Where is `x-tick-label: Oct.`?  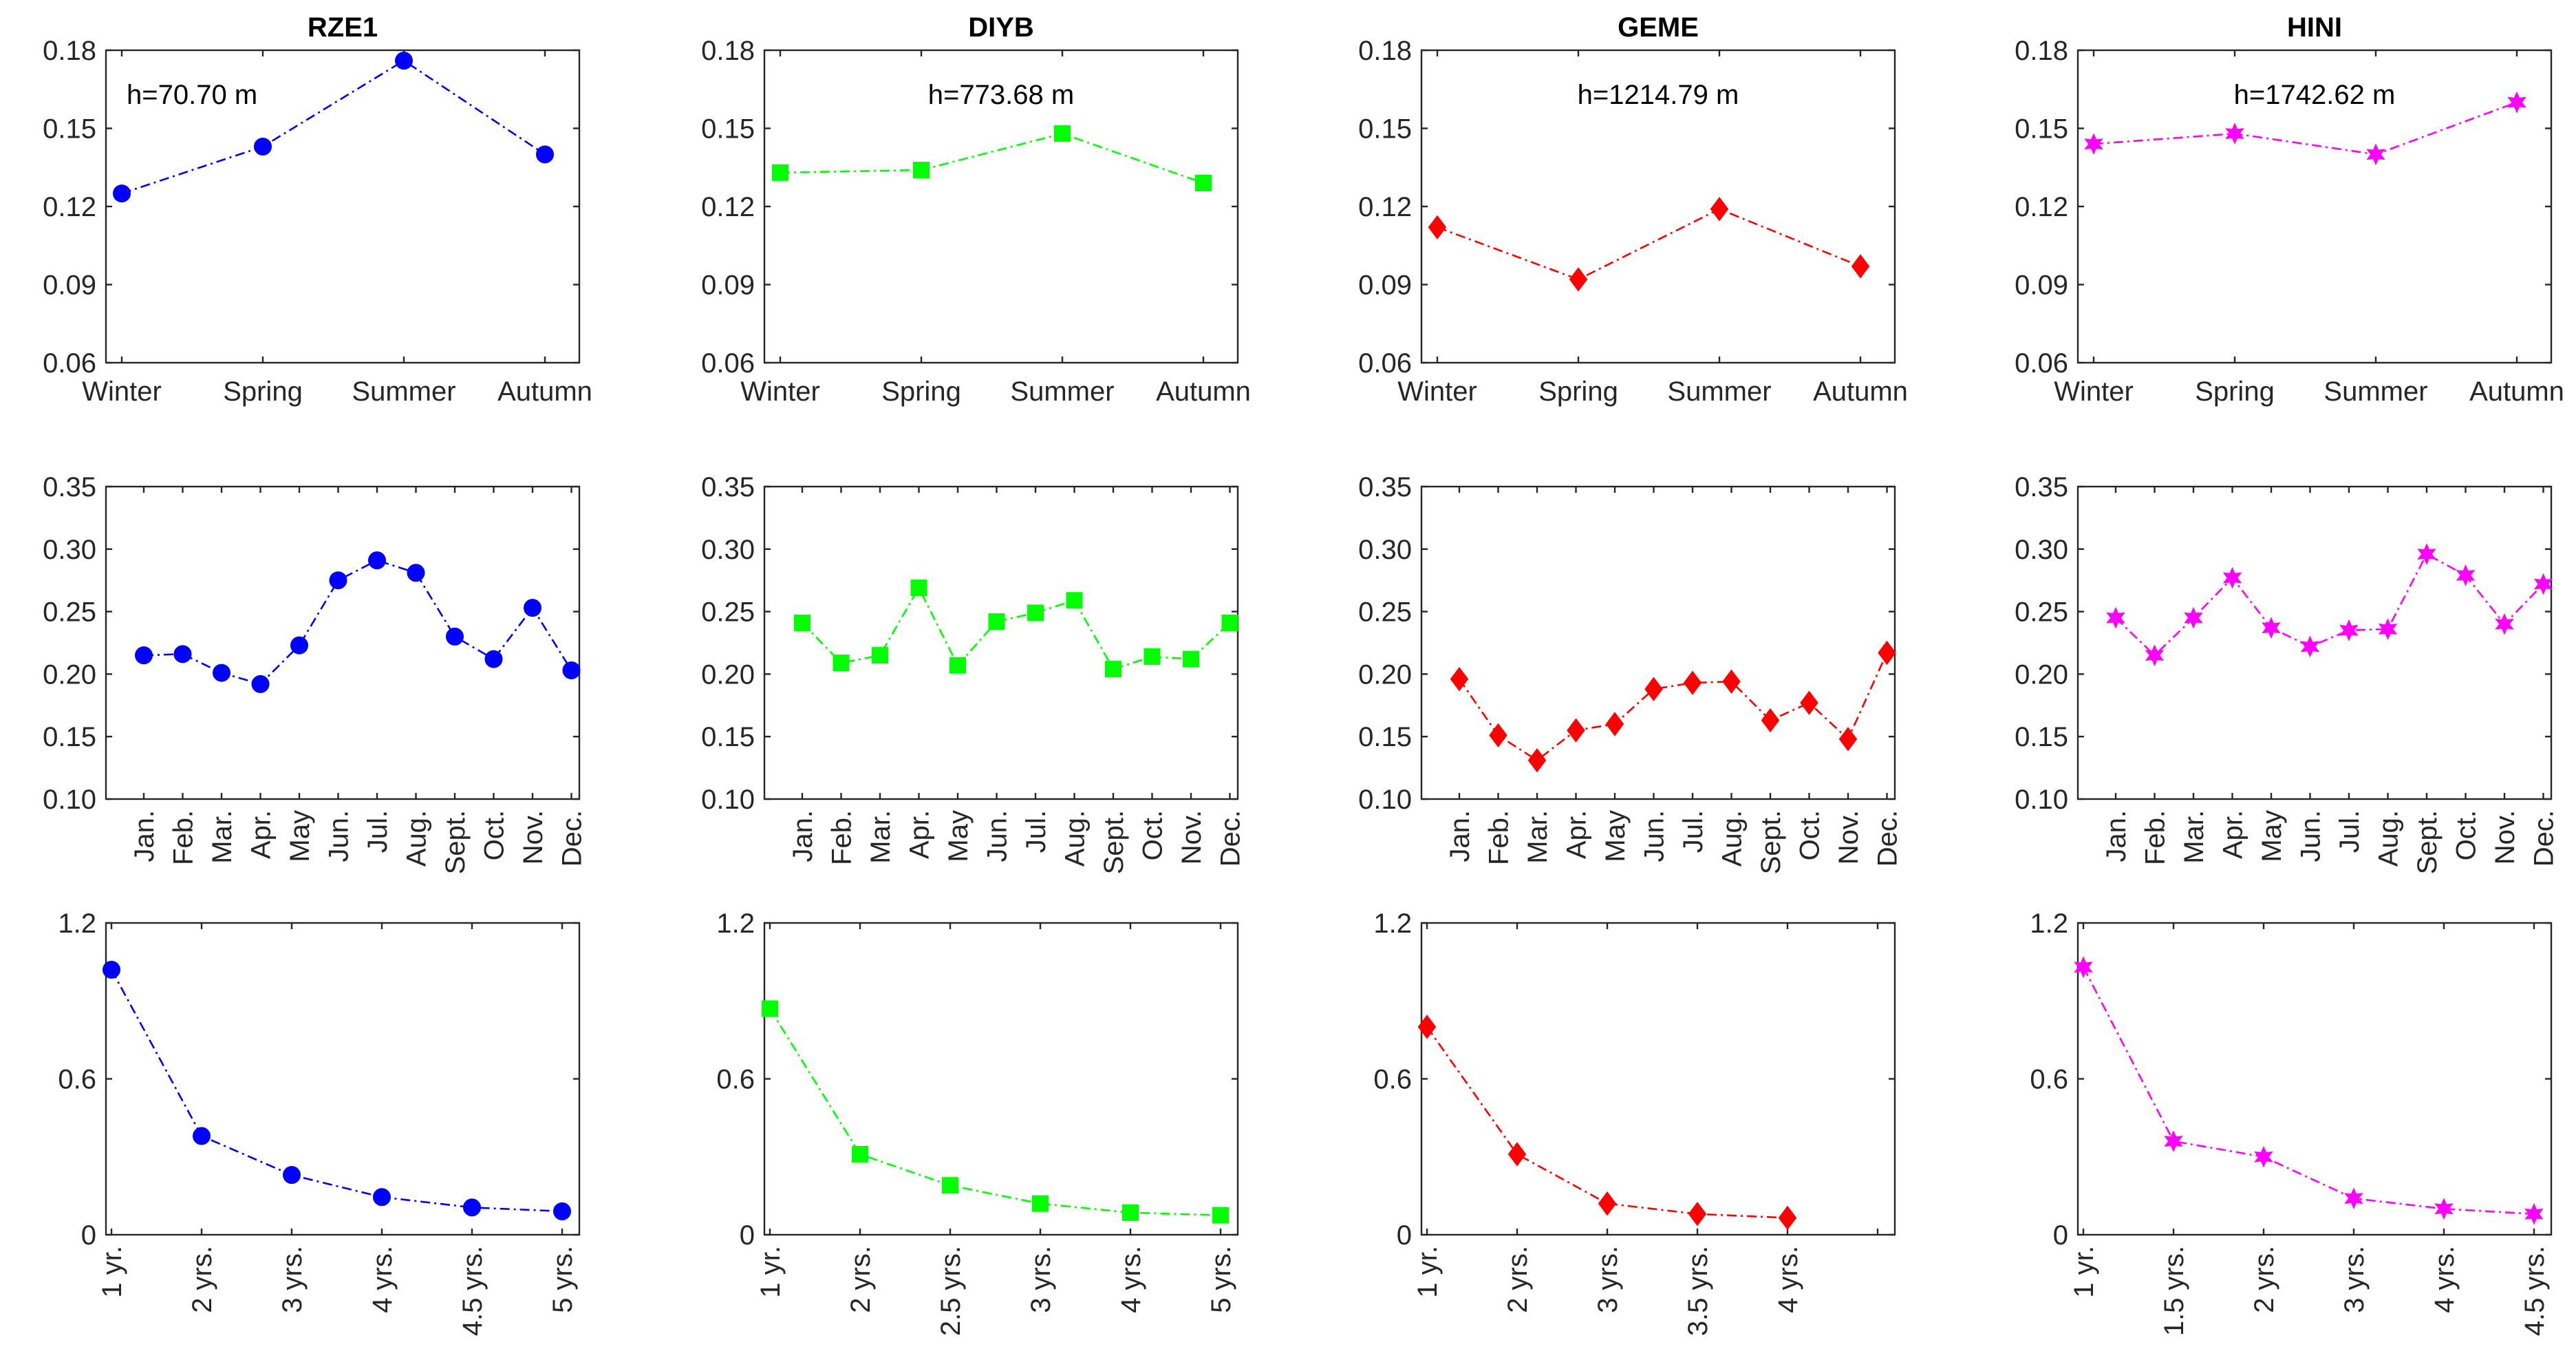
x-tick-label: Oct. is located at coordinates (495, 835).